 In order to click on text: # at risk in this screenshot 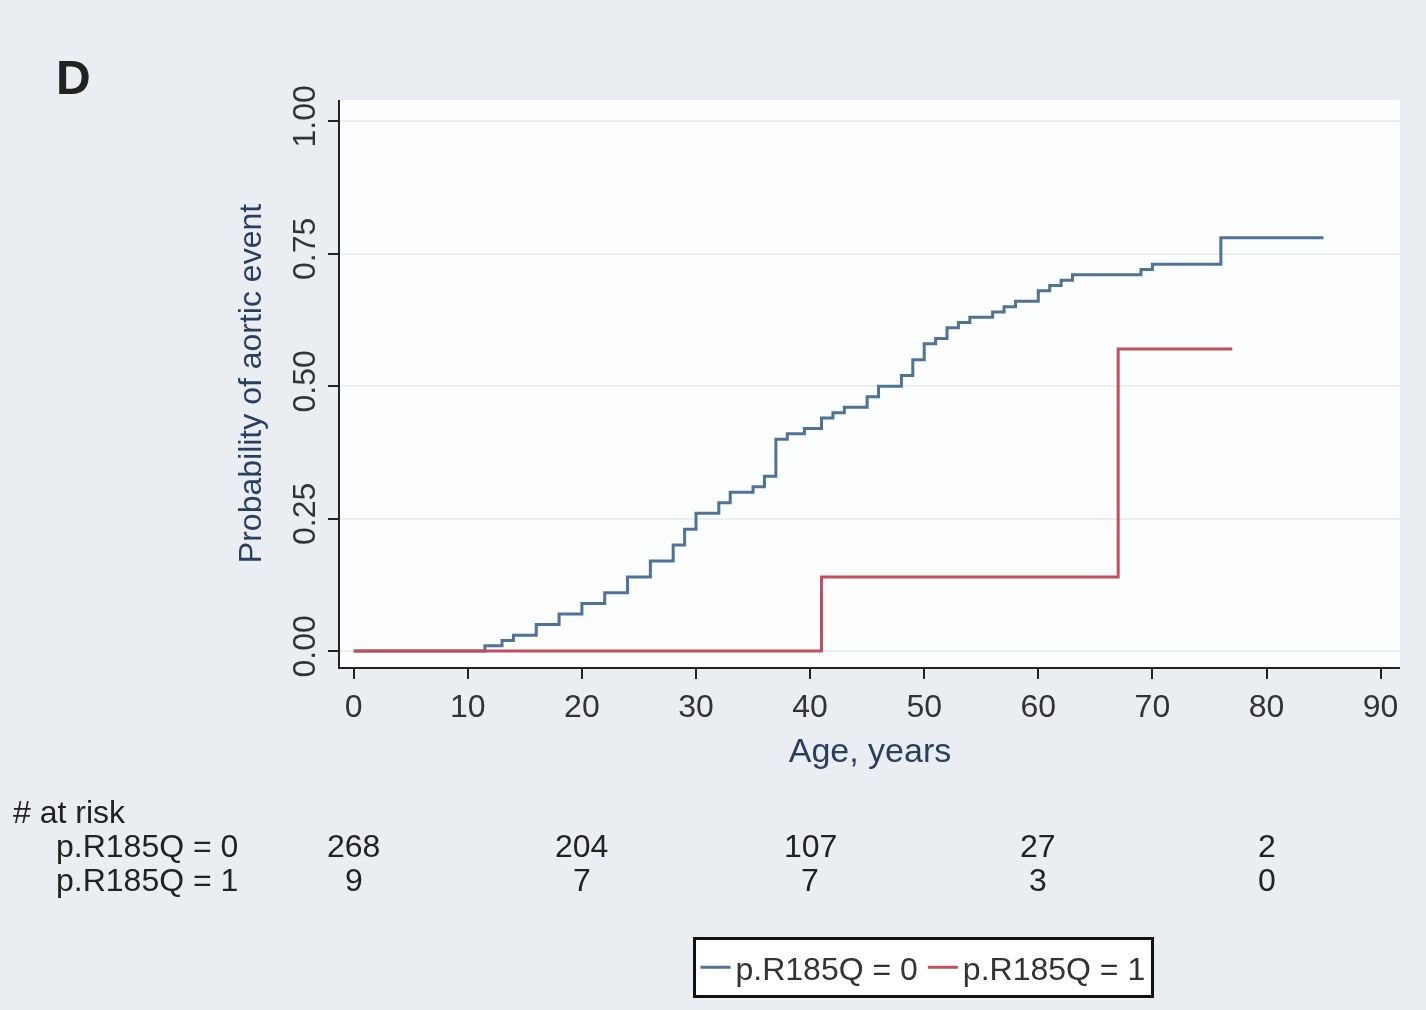, I will do `click(70, 812)`.